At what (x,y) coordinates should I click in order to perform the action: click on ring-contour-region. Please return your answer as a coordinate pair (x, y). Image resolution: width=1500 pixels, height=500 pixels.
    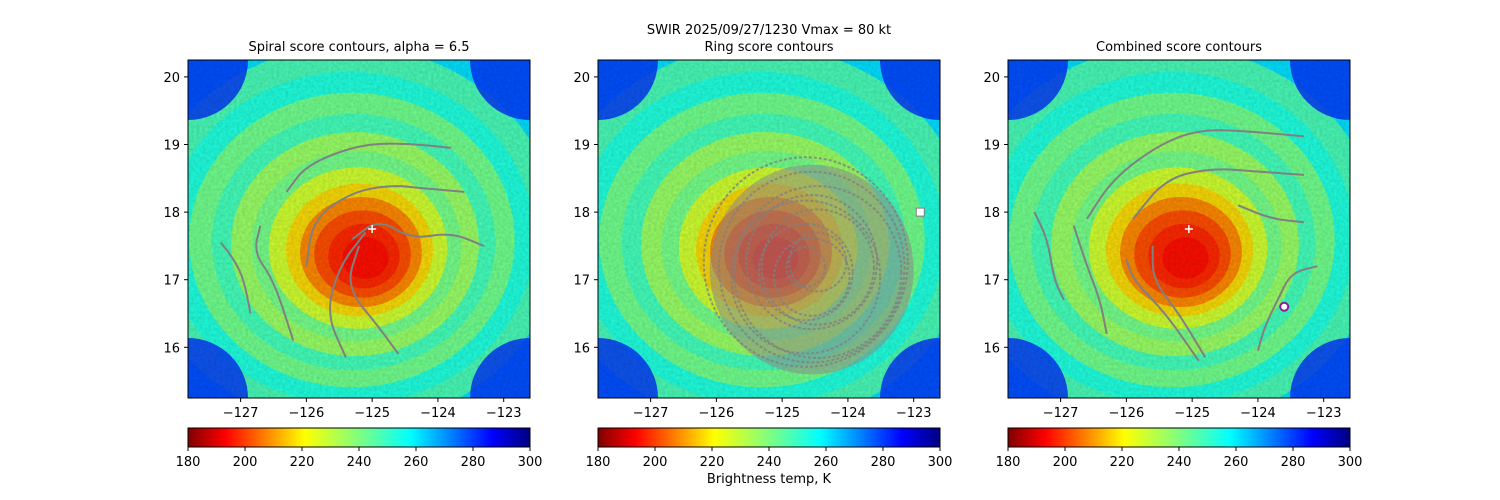
    Looking at the image, I should click on (811, 269).